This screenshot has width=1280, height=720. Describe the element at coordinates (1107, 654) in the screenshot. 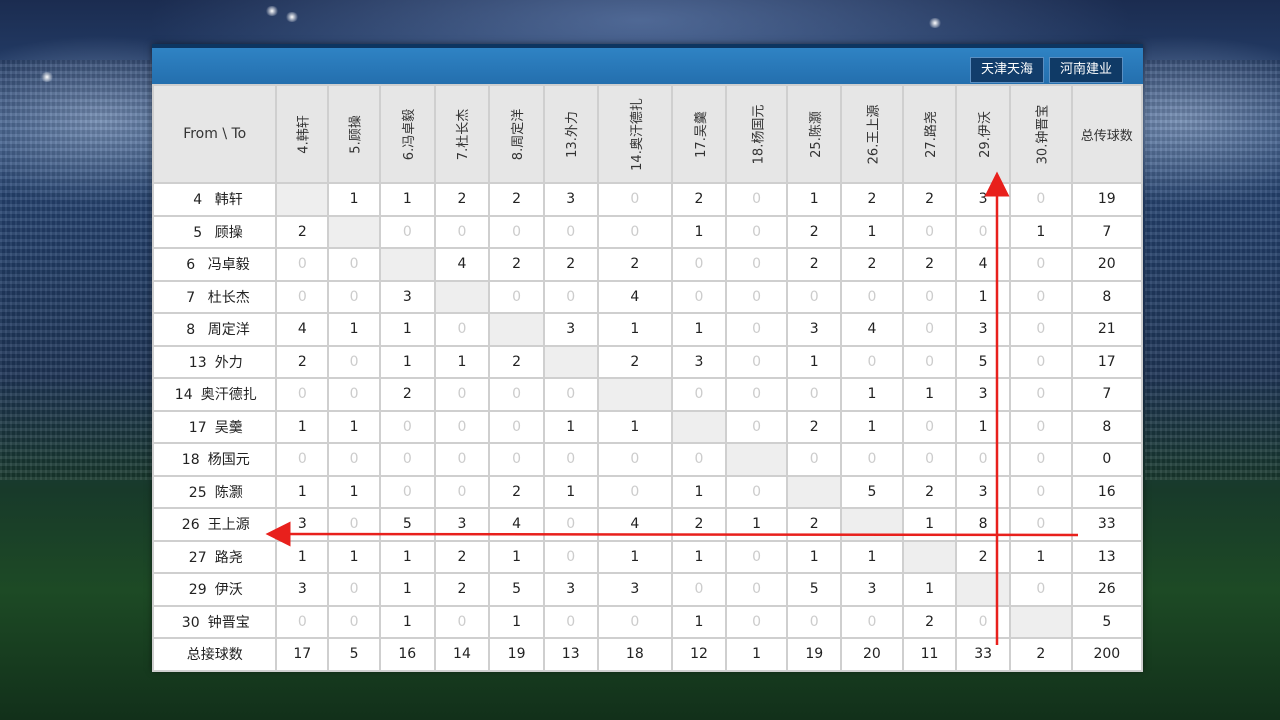

I see `grand-total-cell: 200` at that location.